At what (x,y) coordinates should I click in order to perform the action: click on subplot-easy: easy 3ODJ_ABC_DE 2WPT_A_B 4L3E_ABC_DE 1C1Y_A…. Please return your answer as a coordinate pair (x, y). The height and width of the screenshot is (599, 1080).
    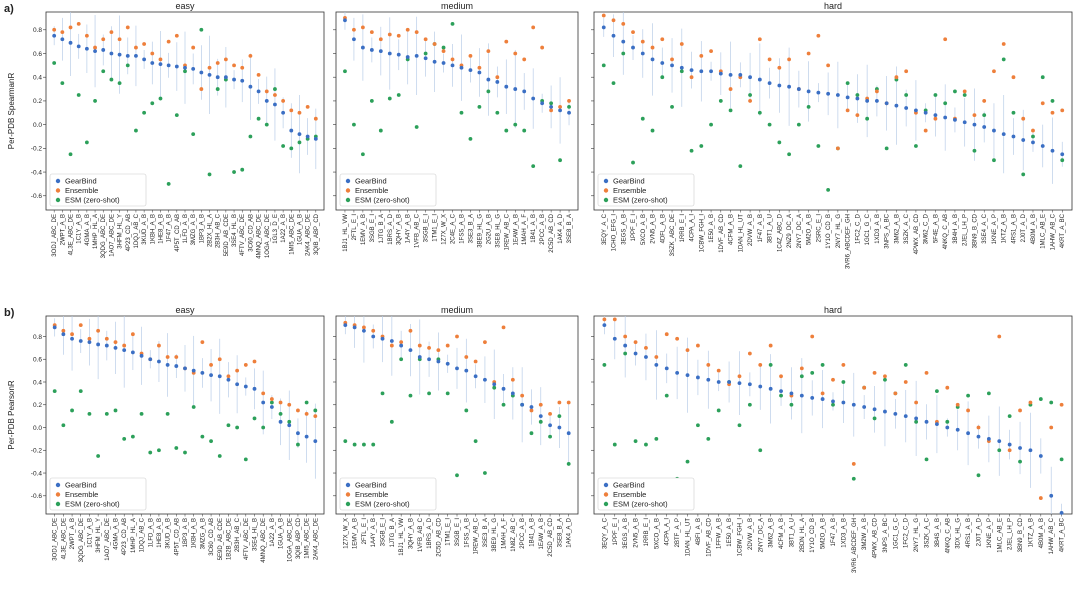
    Looking at the image, I should click on (184, 130).